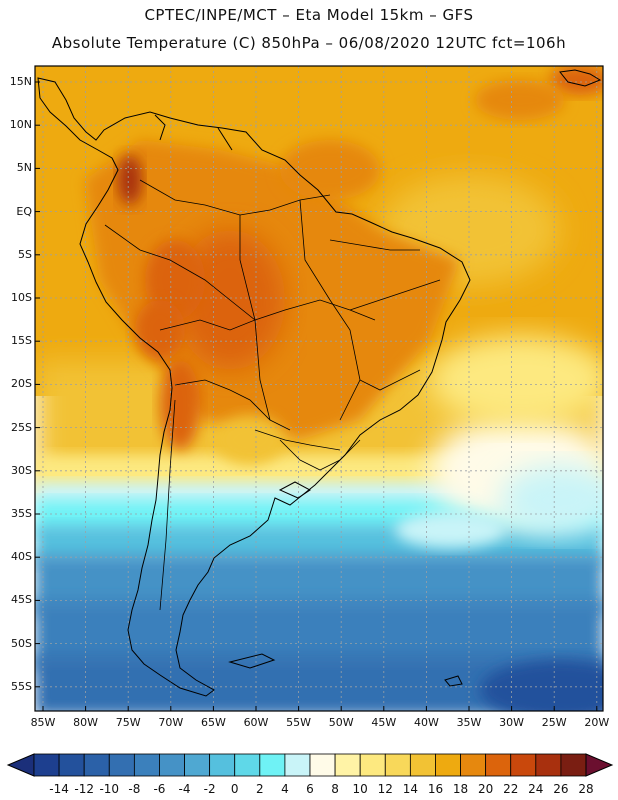  Describe the element at coordinates (21, 297) in the screenshot. I see `lat-label: 10S` at that location.